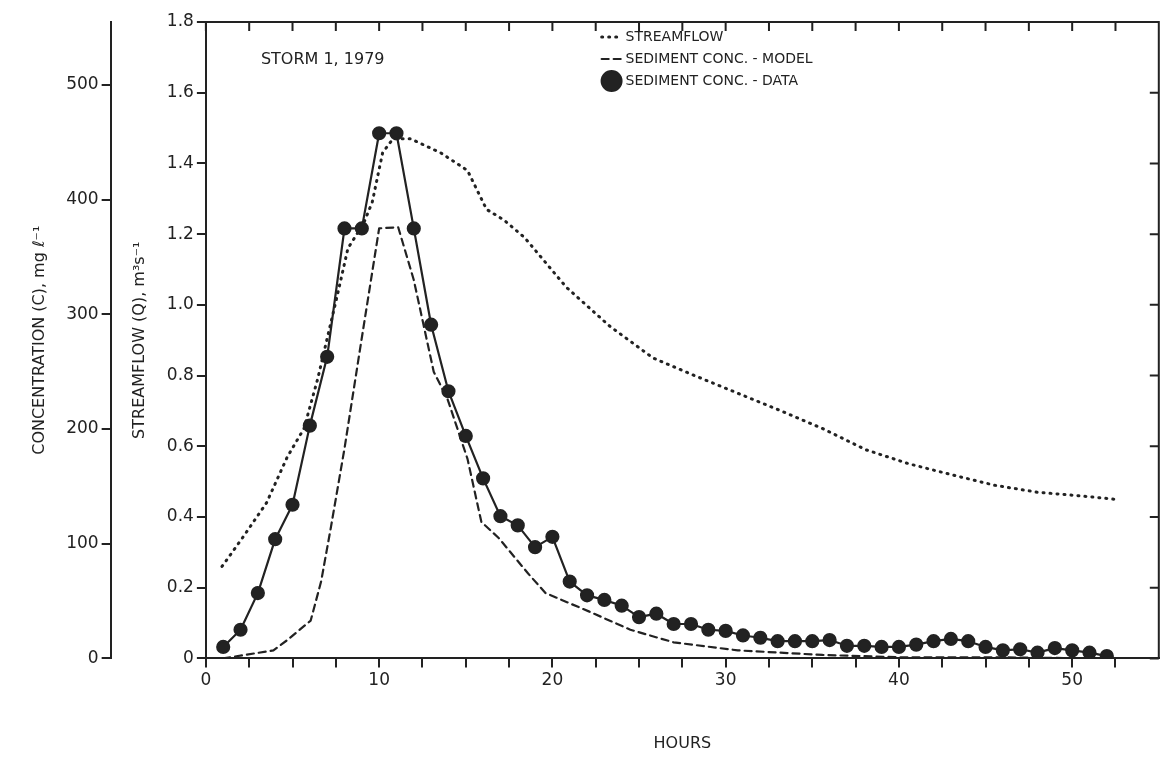 This screenshot has height=763, width=1167. I want to click on y2-tick-label: 400, so click(82, 198).